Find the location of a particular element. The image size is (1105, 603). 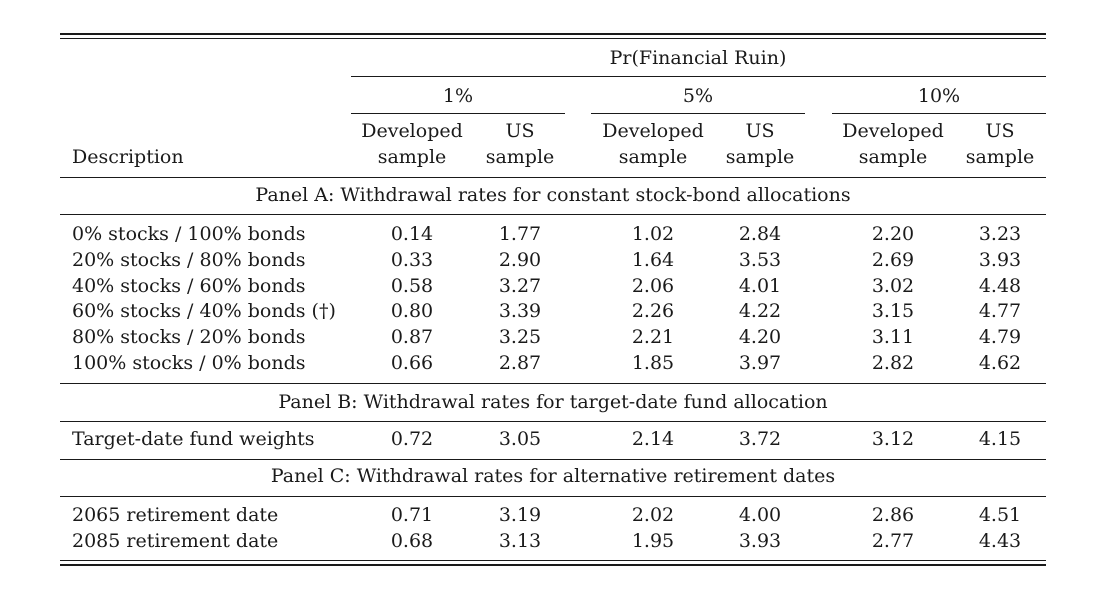

table-cell: 3.25 is located at coordinates (520, 337).